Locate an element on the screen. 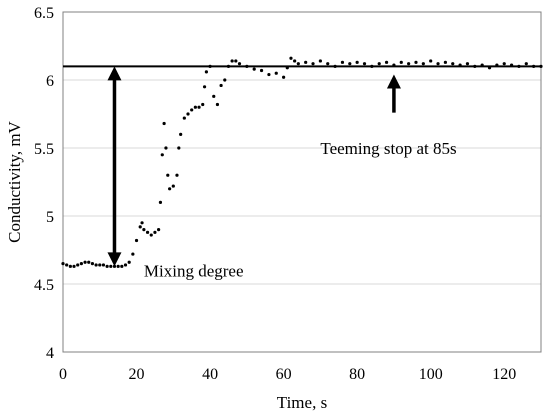 This screenshot has height=415, width=550. x-tick-label: 80 is located at coordinates (357, 374).